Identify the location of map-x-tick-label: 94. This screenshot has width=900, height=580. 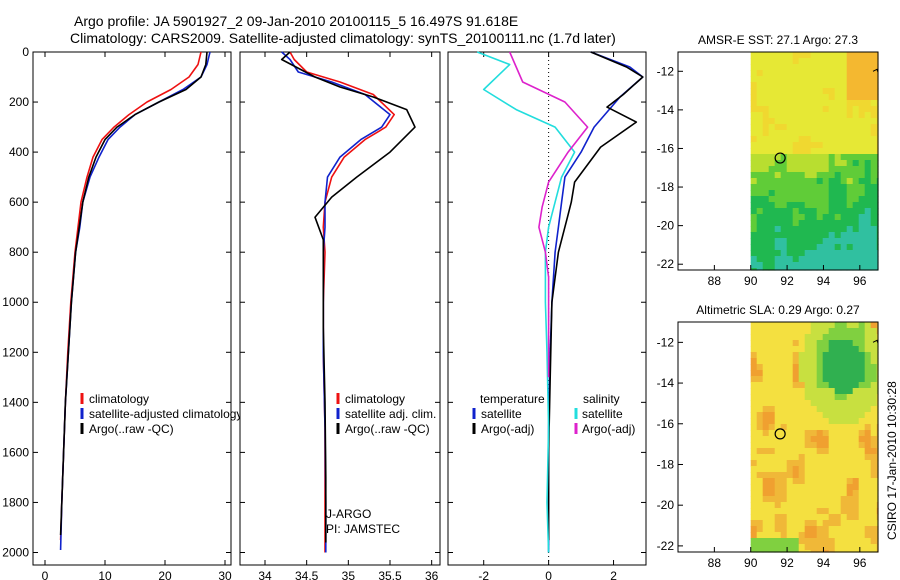
(824, 563).